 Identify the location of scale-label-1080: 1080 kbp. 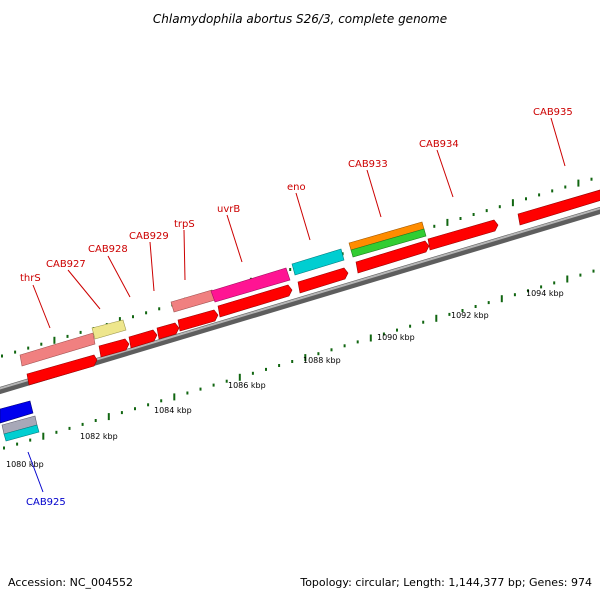
(25, 464).